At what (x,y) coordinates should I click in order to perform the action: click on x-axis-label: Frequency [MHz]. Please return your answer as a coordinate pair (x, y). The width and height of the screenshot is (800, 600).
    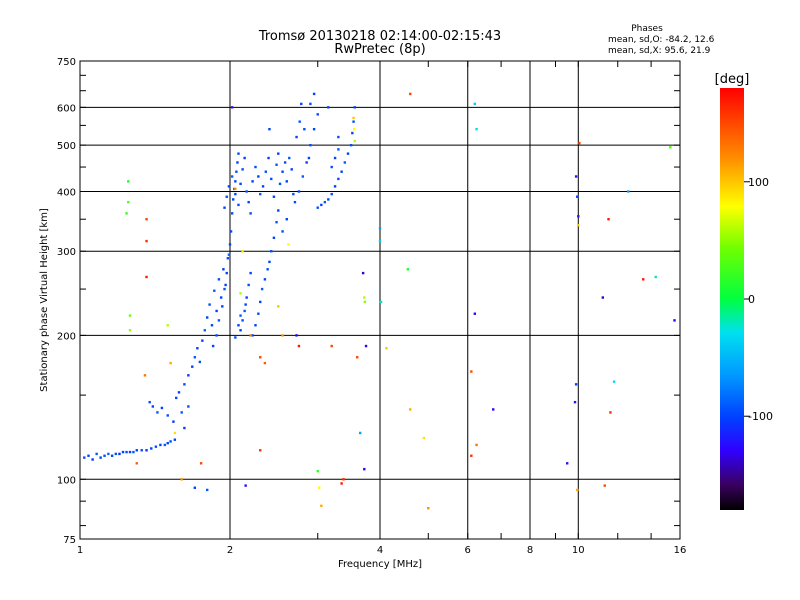
    Looking at the image, I should click on (380, 564).